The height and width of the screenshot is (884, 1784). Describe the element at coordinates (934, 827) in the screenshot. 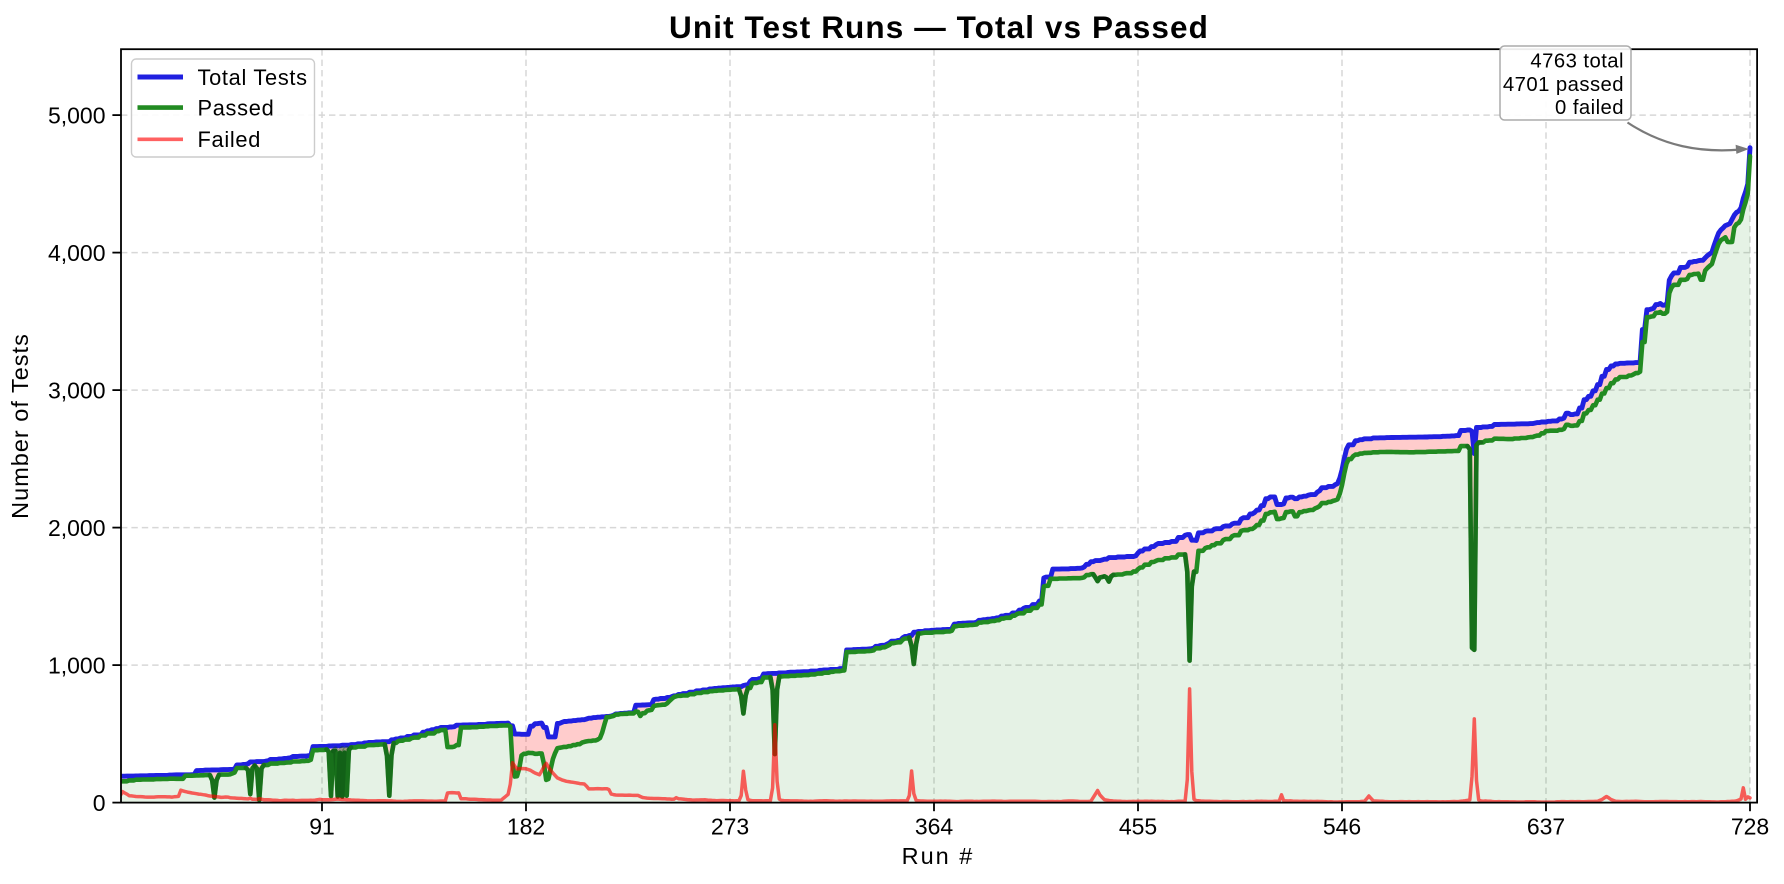

I see `svg-text: 364` at that location.